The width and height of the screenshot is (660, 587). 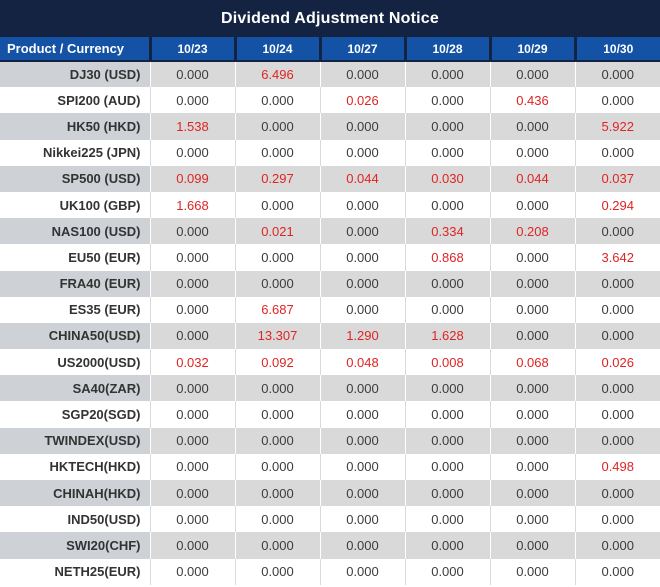 What do you see at coordinates (75, 257) in the screenshot?
I see `product-label: EU50 (EUR)` at bounding box center [75, 257].